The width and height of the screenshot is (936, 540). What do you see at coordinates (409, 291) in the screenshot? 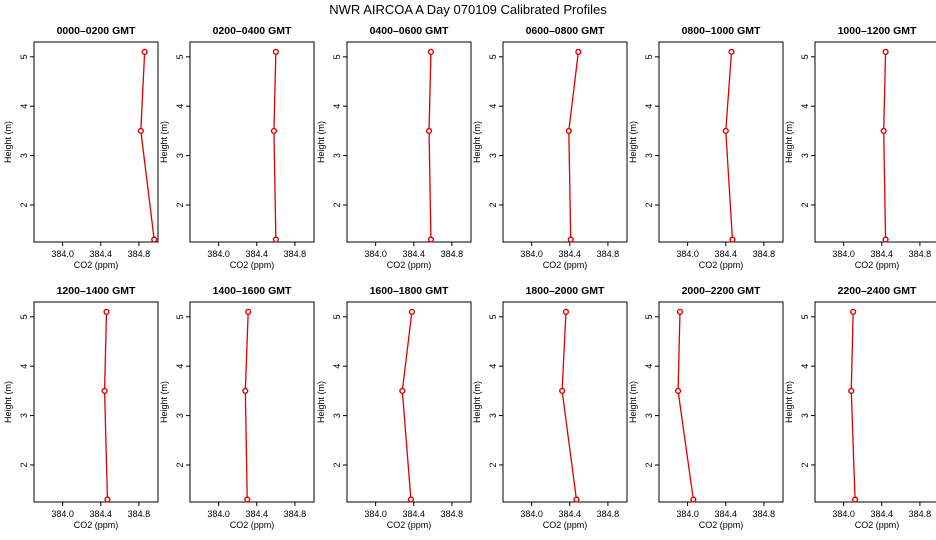
I see `panel-title: 1600–1800 GMT` at bounding box center [409, 291].